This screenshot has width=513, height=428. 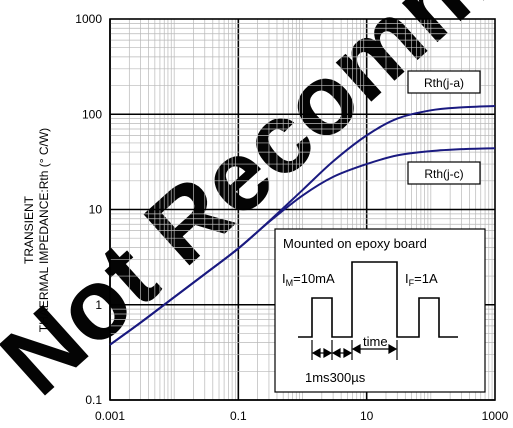 What do you see at coordinates (302, 416) in the screenshot?
I see `x-tick-labels: 0.001 0.1 10 1000` at bounding box center [302, 416].